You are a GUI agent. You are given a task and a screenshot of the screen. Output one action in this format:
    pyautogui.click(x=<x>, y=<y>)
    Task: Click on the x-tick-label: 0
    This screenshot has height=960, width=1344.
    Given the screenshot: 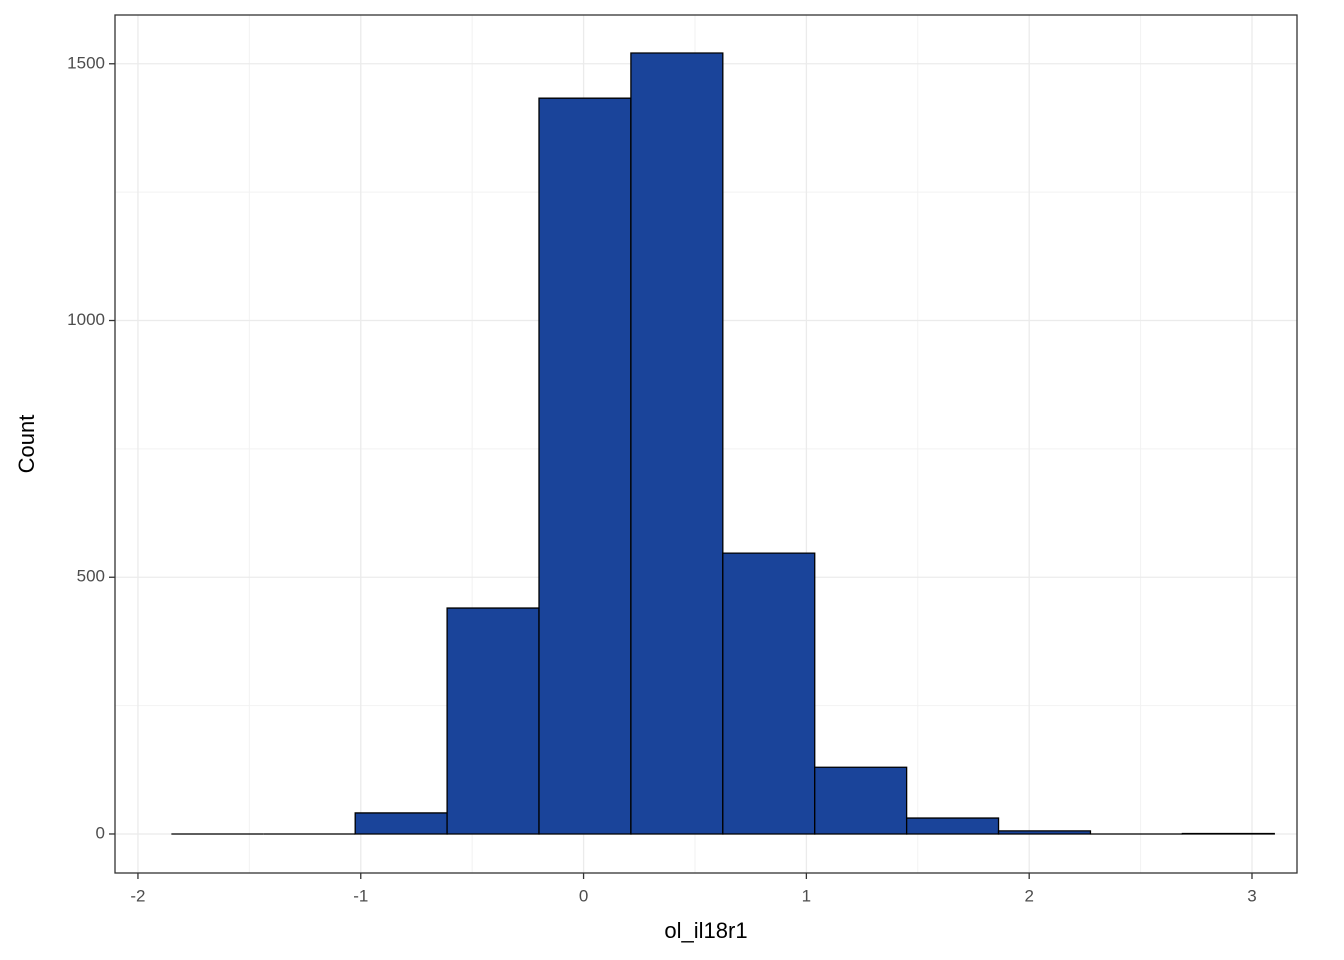 What is the action you would take?
    pyautogui.click(x=583, y=895)
    